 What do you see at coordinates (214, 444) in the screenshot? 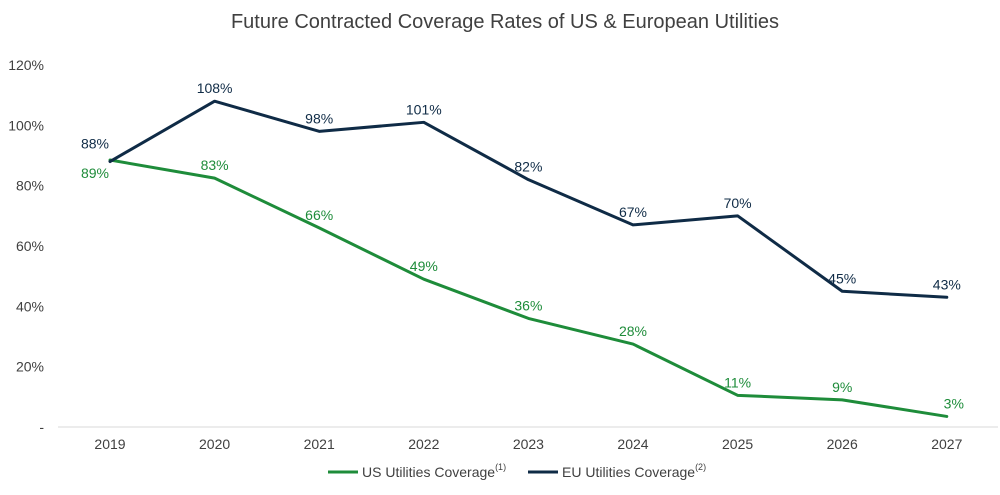
I see `x-tick-label: 2020` at bounding box center [214, 444].